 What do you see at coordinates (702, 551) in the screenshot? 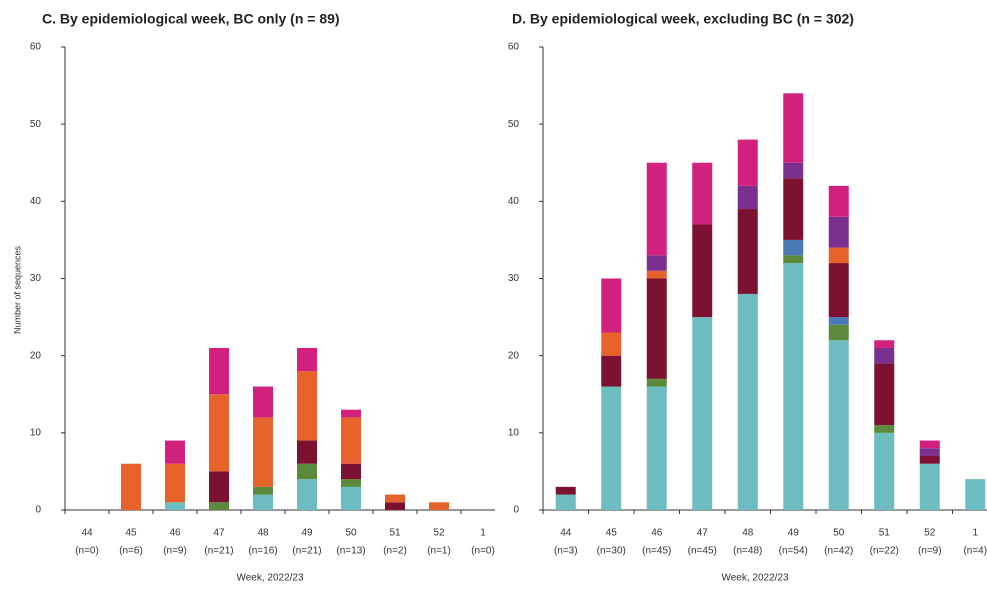
I see `x-tick-count: (n=45)` at bounding box center [702, 551].